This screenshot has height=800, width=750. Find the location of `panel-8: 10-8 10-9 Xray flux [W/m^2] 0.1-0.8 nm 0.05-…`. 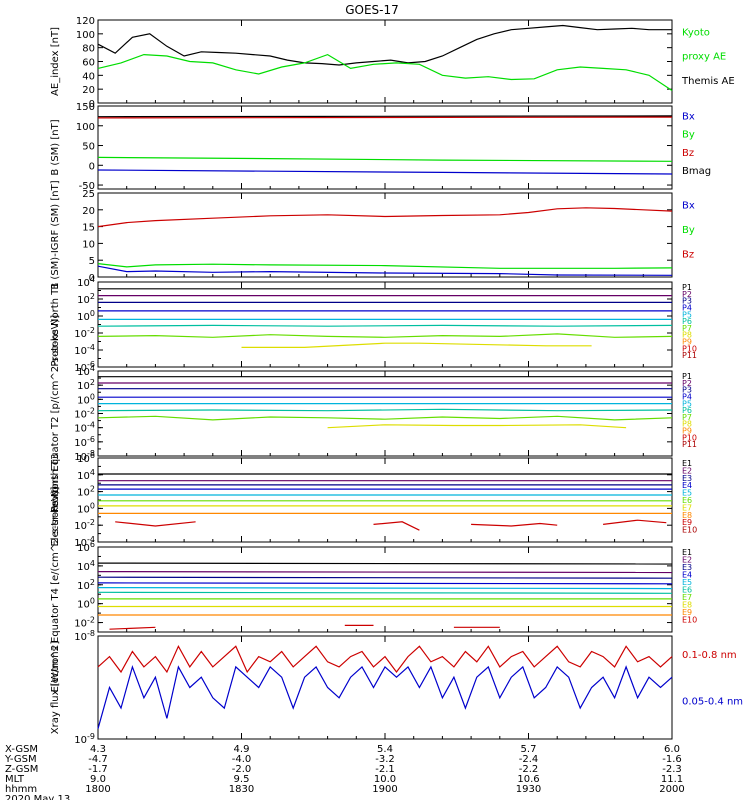

panel-8: 10-8 10-9 Xray flux [W/m^2] 0.1-0.8 nm 0.05-… is located at coordinates (396, 687).